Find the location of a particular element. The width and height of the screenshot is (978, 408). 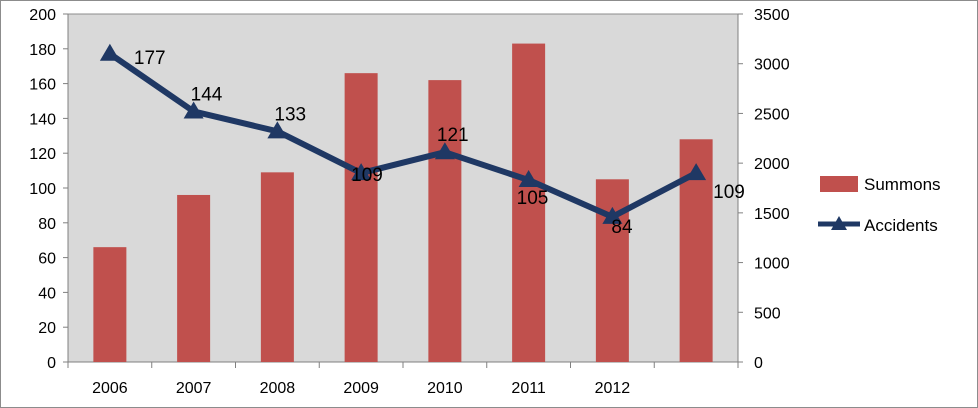

right-axis-tick-label: 1000 is located at coordinates (772, 264).